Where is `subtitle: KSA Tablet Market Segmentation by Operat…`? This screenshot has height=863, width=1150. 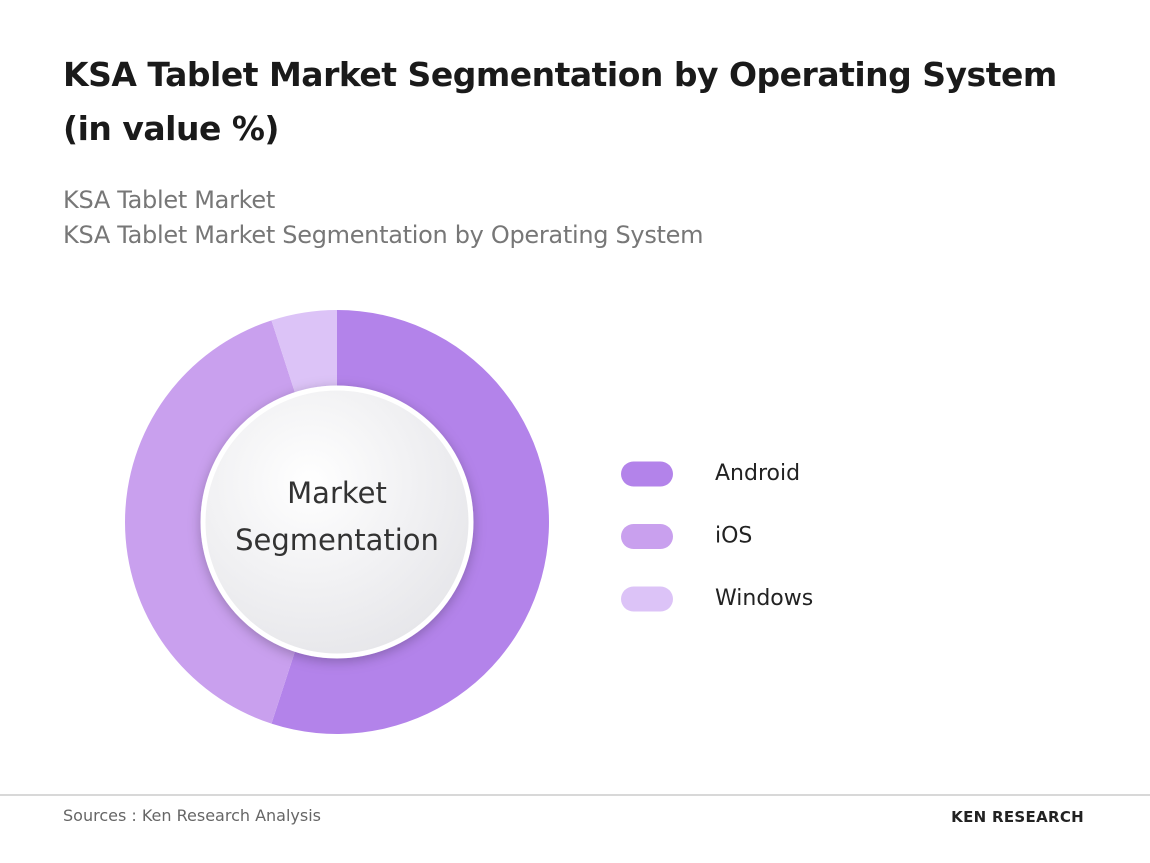
subtitle: KSA Tablet Market Segmentation by Operat… is located at coordinates (383, 235).